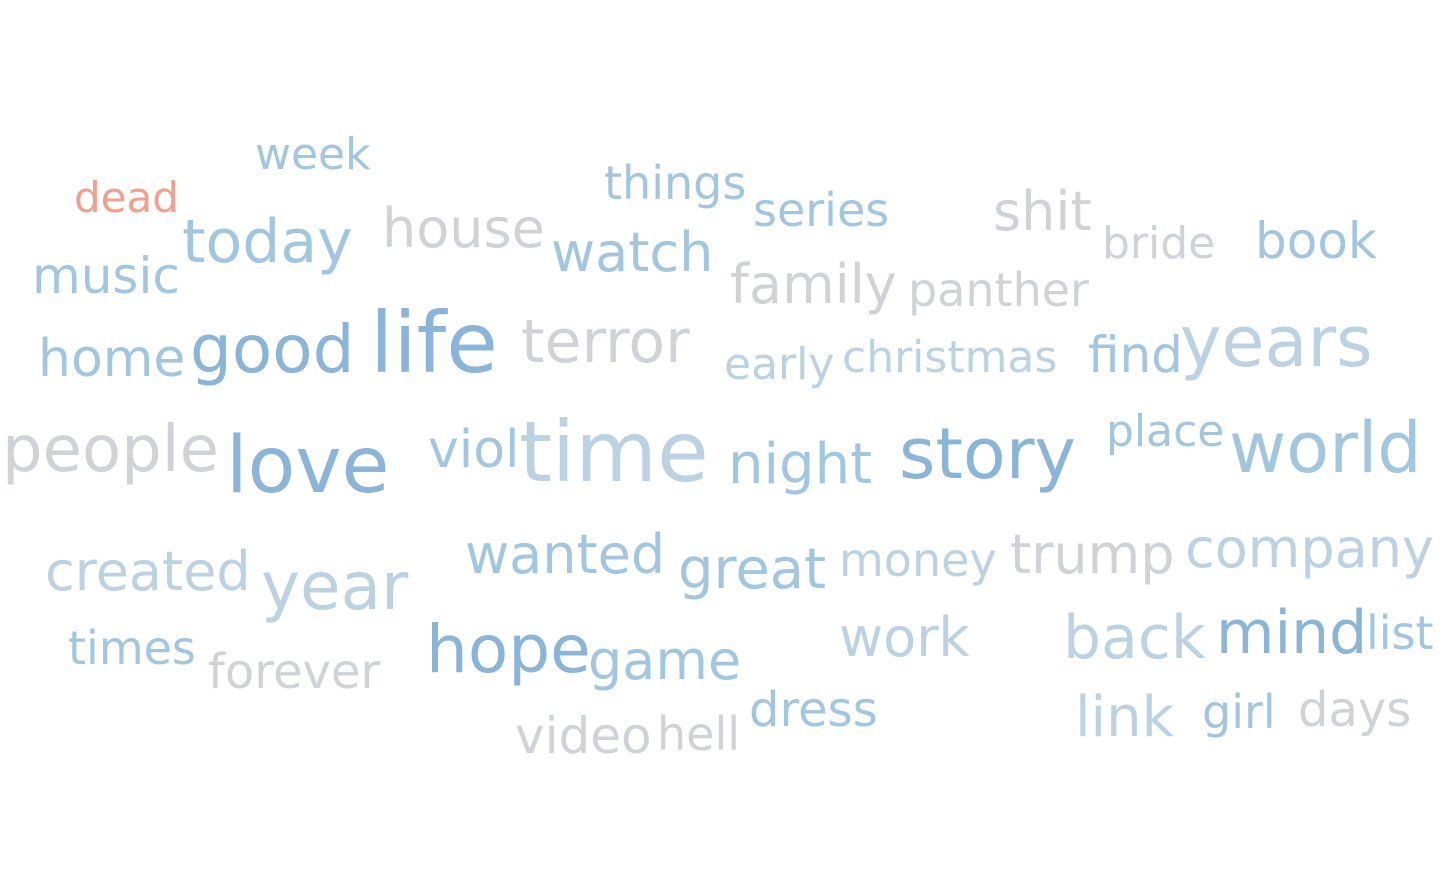 Image resolution: width=1452 pixels, height=896 pixels. Describe the element at coordinates (1165, 431) in the screenshot. I see `word-place: place` at that location.